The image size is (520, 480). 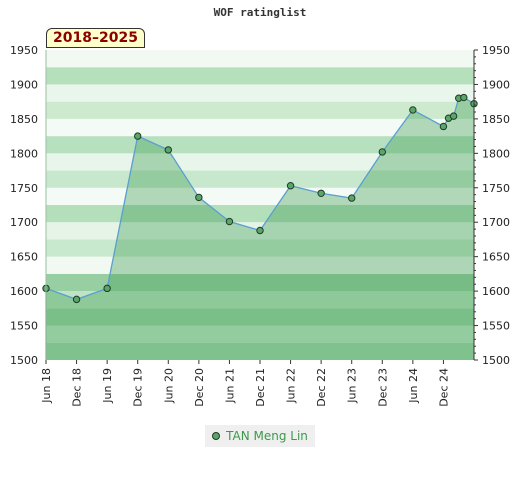 What do you see at coordinates (168, 386) in the screenshot?
I see `x-tick-label-4: Jun 20` at bounding box center [168, 386].